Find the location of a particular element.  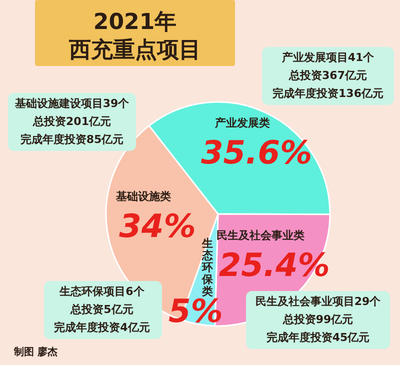

data-label: 34% is located at coordinates (157, 226).